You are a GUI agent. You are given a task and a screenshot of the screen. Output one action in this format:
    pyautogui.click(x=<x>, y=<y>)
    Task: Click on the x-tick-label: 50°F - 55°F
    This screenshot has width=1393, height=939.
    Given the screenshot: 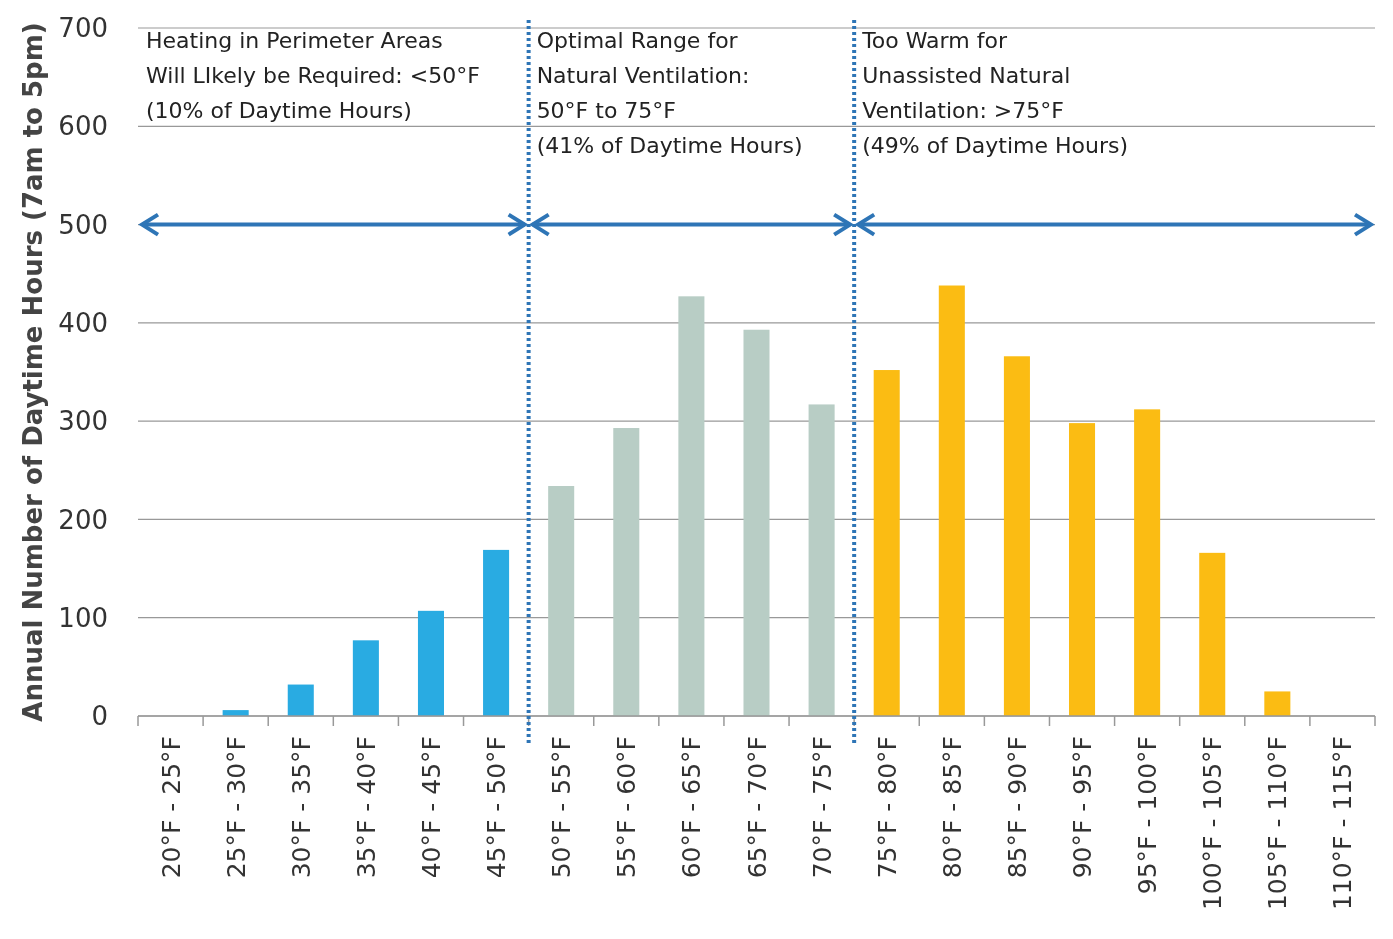 What is the action you would take?
    pyautogui.click(x=562, y=807)
    